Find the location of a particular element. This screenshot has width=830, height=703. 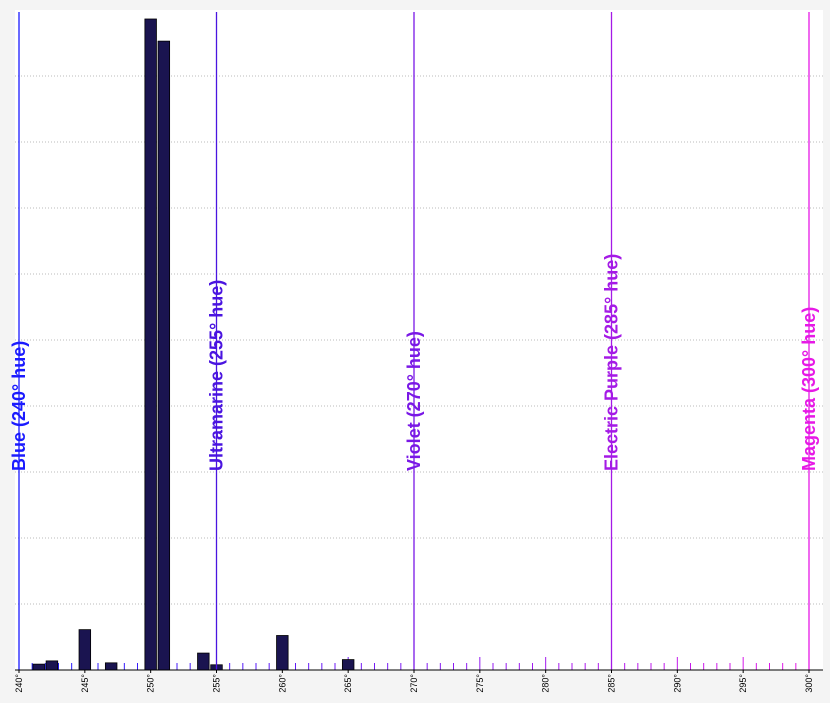

hue-marker-label: Magenta (300° hue) is located at coordinates (809, 389).